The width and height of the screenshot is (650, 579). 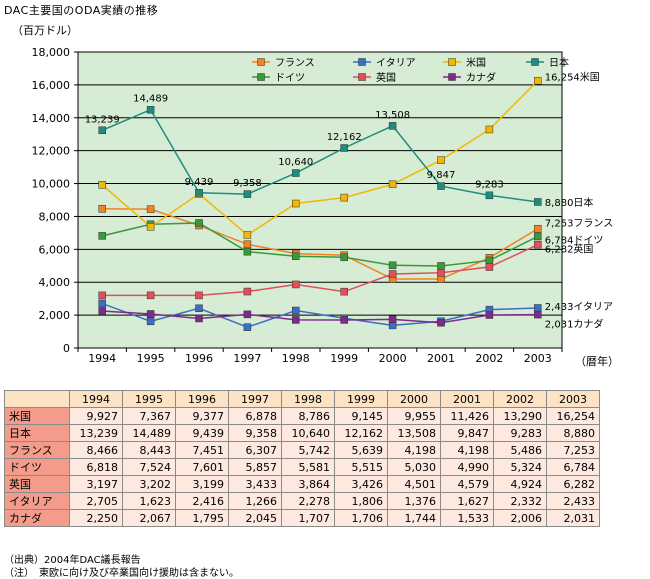 What do you see at coordinates (202, 467) in the screenshot?
I see `table-cell: 7,601` at bounding box center [202, 467].